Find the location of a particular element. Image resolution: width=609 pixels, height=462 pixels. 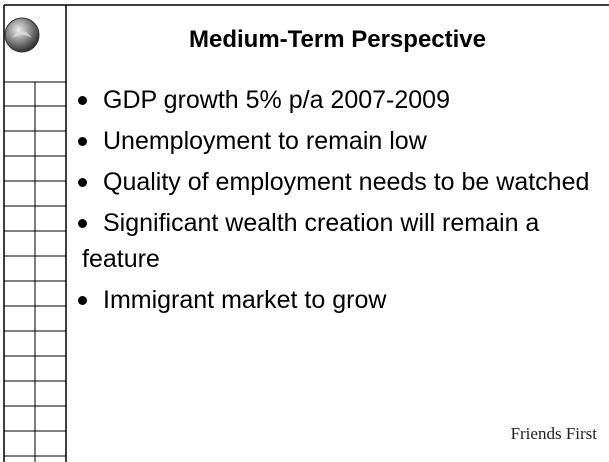

bullet-text: Immigrant market to grow is located at coordinates (245, 300).